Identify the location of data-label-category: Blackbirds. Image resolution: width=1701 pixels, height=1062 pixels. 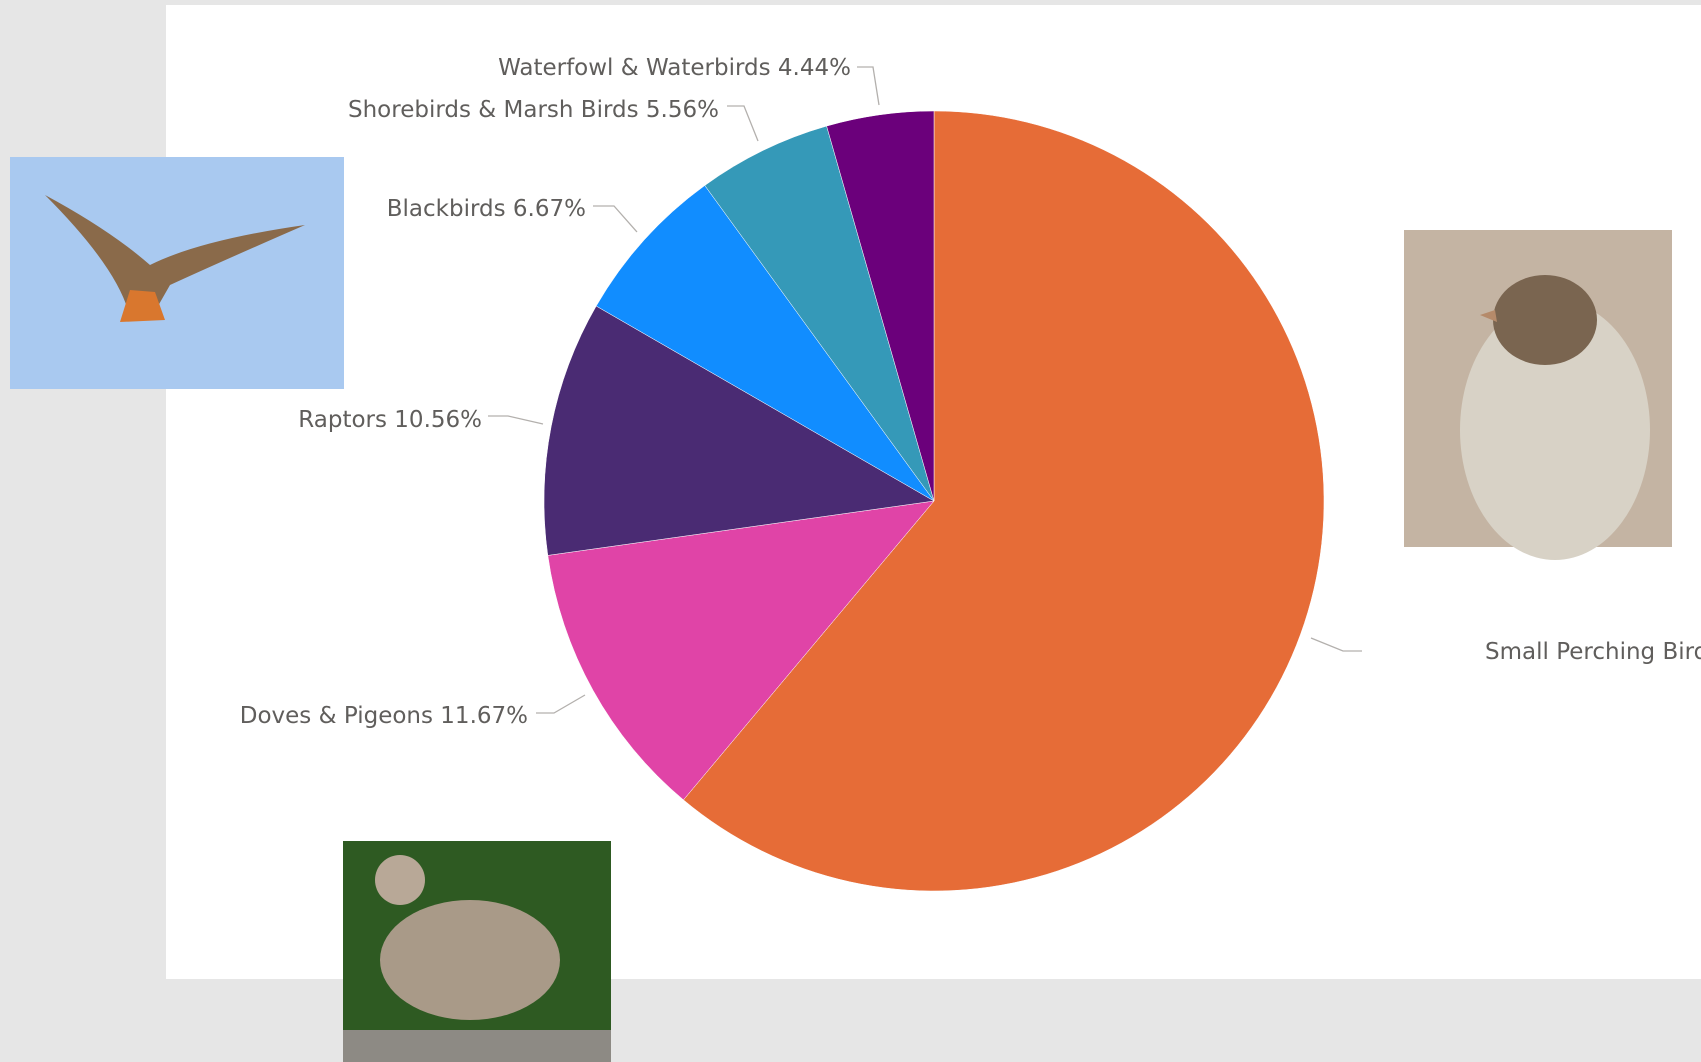
(446, 209).